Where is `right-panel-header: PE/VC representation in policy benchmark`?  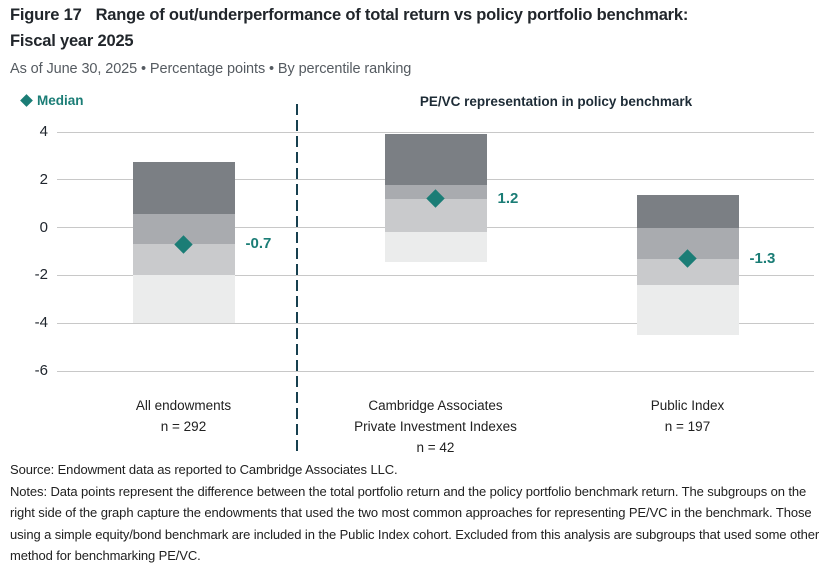 right-panel-header: PE/VC representation in policy benchmark is located at coordinates (556, 101).